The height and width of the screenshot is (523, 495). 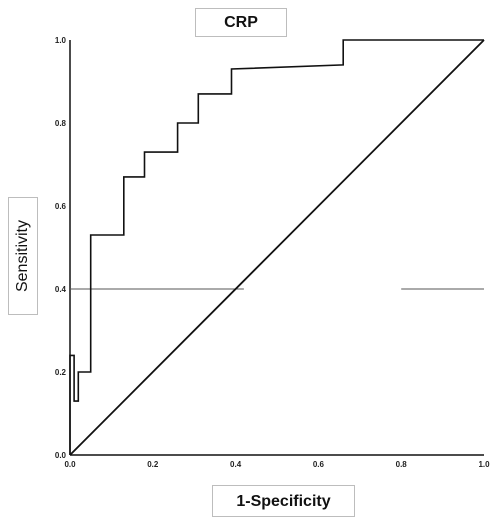 I want to click on x-tick-label: 0.6, so click(x=319, y=464).